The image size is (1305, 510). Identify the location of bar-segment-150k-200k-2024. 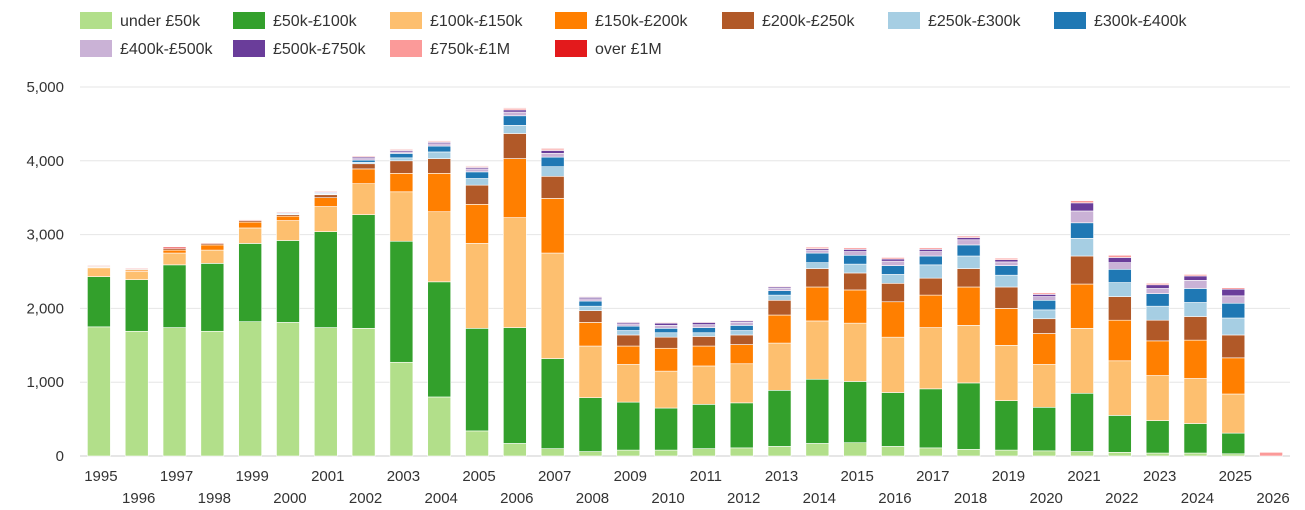
(1195, 359).